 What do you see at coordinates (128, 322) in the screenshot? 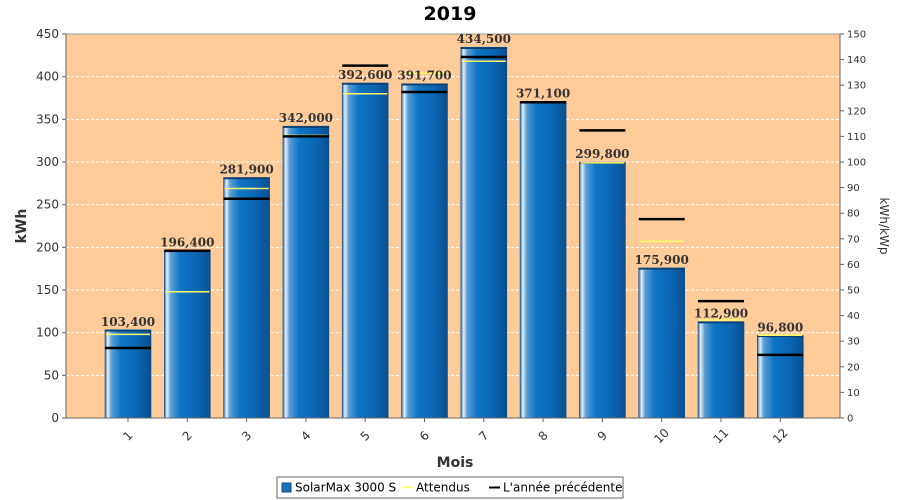
I see `data-label: 103,400` at bounding box center [128, 322].